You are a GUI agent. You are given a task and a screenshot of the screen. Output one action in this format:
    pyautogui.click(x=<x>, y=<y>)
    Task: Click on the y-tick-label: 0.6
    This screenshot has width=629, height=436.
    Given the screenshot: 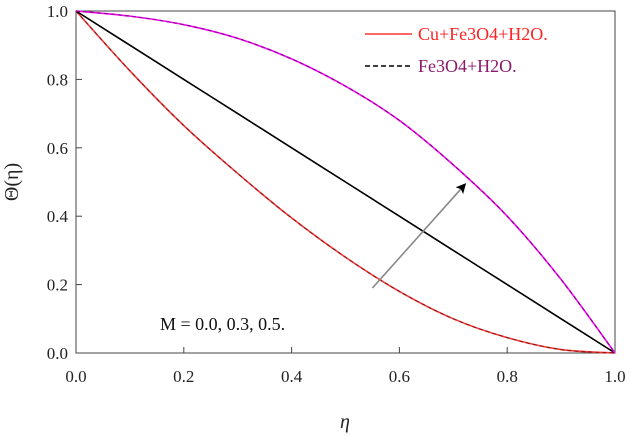 What is the action you would take?
    pyautogui.click(x=57, y=148)
    